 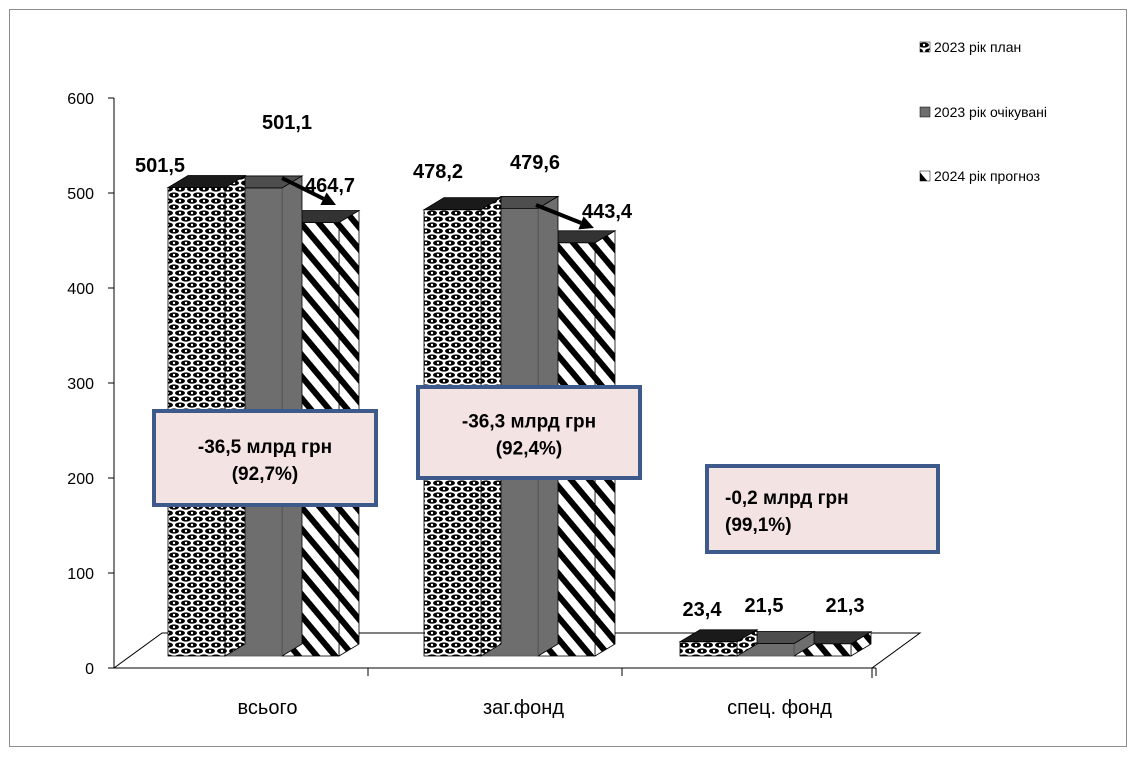 What do you see at coordinates (287, 123) in the screenshot?
I see `data-label: 501,1` at bounding box center [287, 123].